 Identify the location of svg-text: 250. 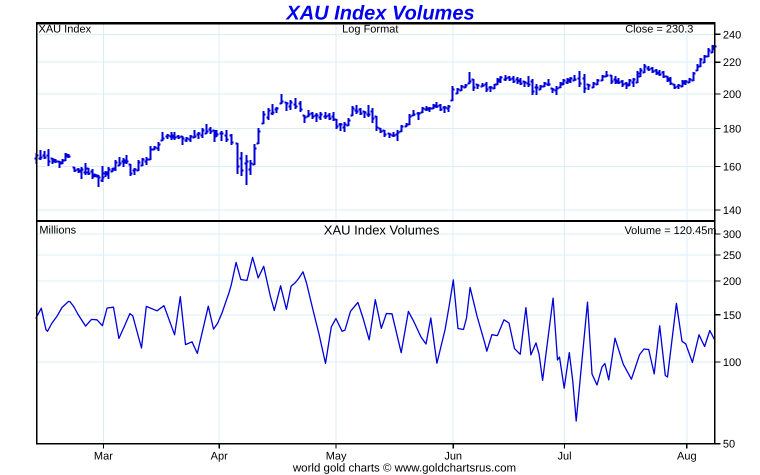
(732, 256).